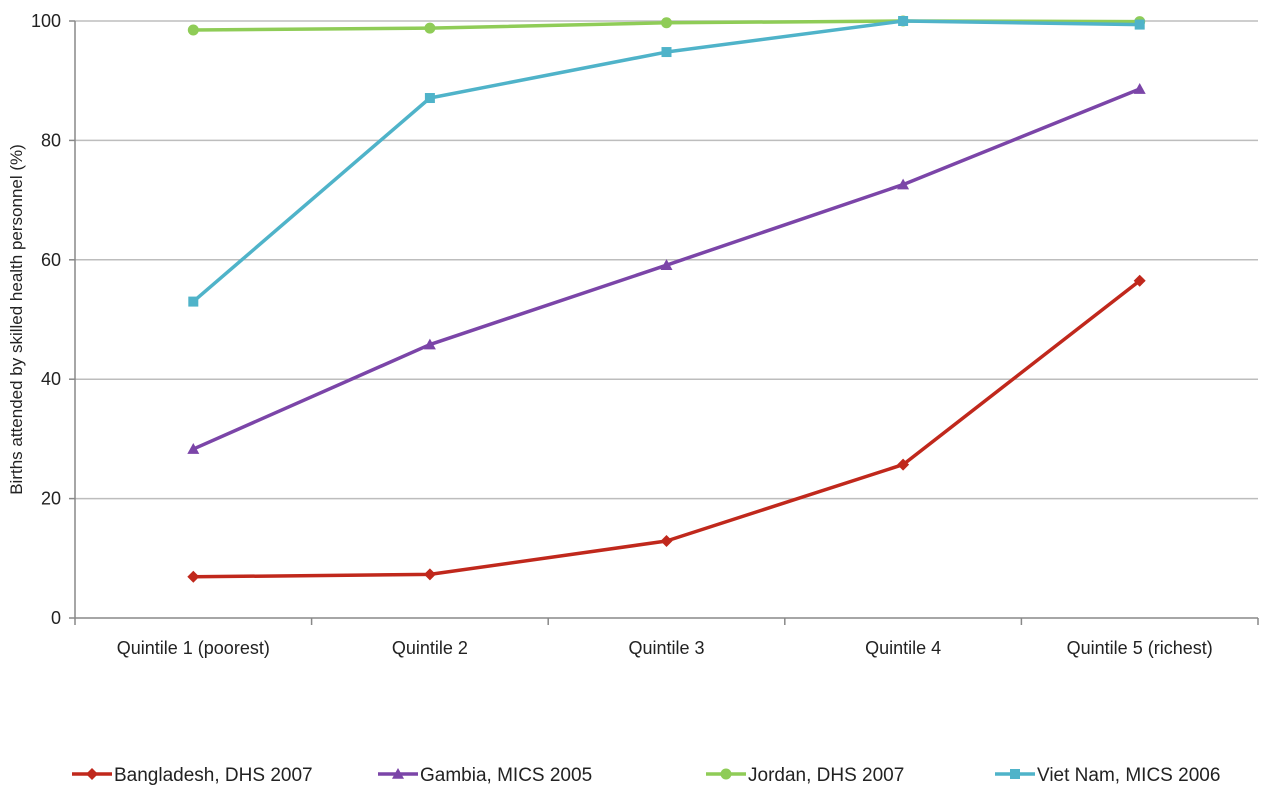  I want to click on legend-item: Jordan, DHS 2007, so click(805, 775).